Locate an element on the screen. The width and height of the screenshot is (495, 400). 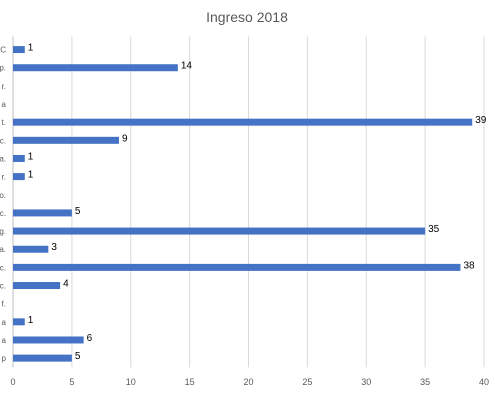
x-tick-labels: 0 5 10 15 20 25 30 35 40 is located at coordinates (249, 382).